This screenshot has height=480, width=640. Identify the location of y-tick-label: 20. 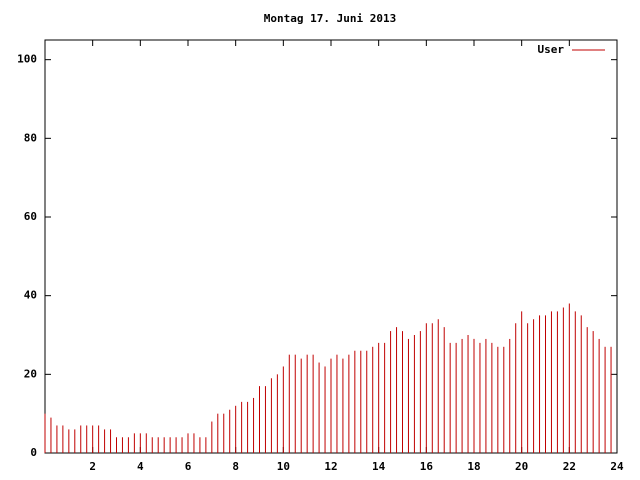
(30, 373).